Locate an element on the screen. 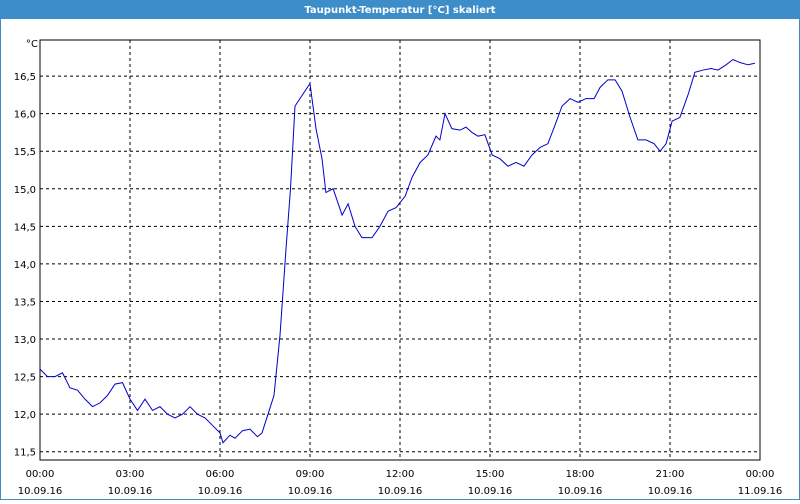  y-tick-label: 12,5 is located at coordinates (25, 378).